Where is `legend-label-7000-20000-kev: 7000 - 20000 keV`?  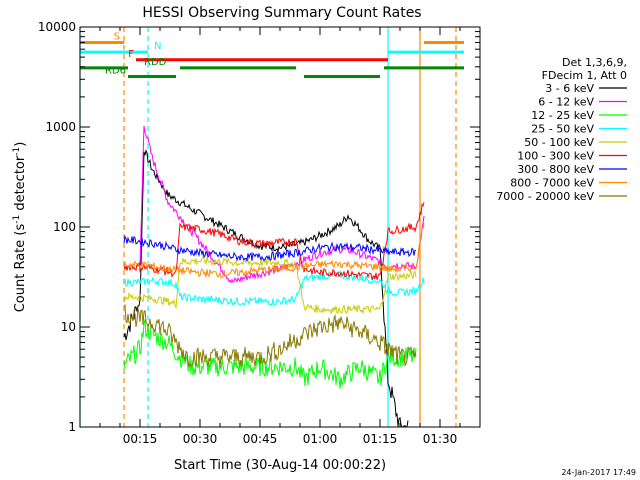
legend-label-7000-20000-kev: 7000 - 20000 keV is located at coordinates (545, 196).